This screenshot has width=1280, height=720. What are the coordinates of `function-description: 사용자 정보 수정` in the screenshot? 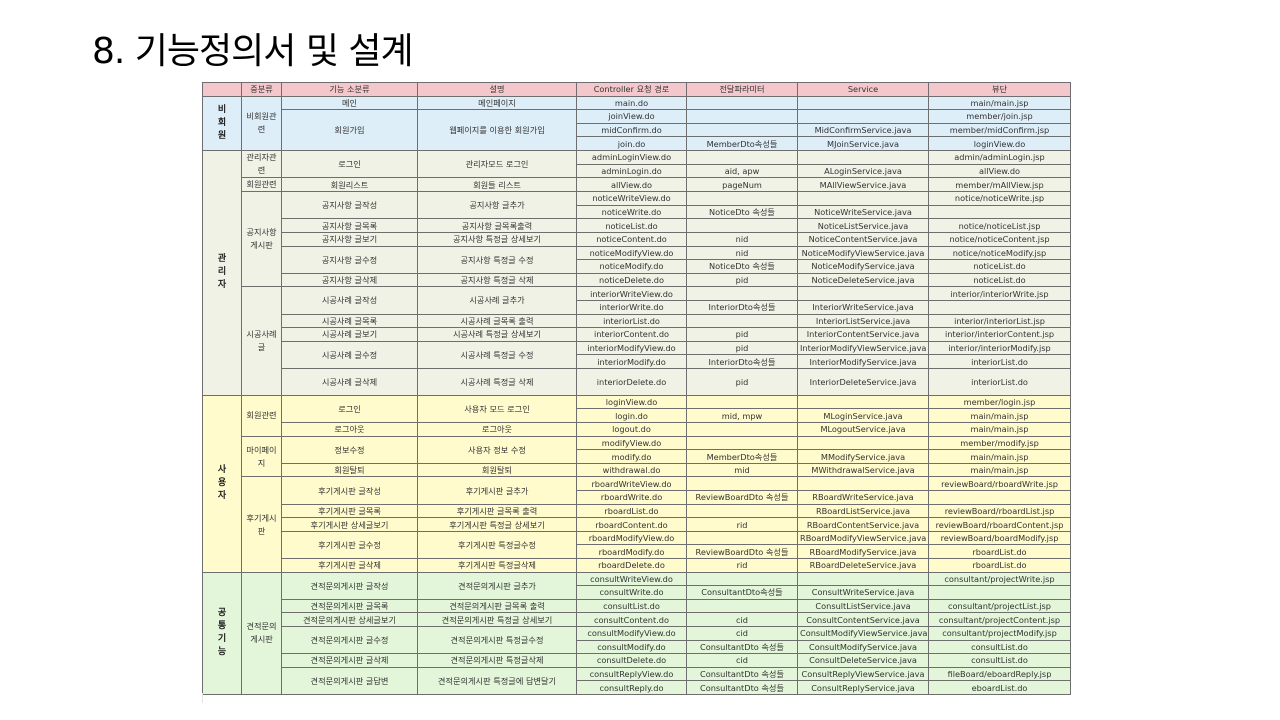 It's located at (497, 449).